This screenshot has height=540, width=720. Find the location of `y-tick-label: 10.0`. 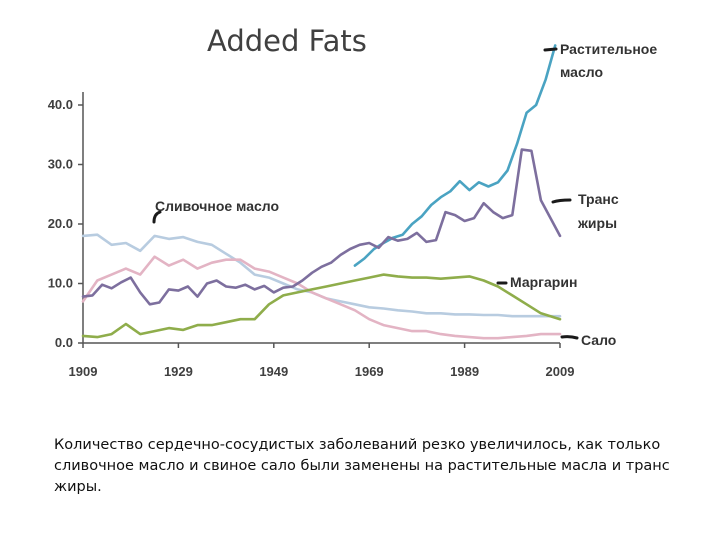

y-tick-label: 10.0 is located at coordinates (60, 283).